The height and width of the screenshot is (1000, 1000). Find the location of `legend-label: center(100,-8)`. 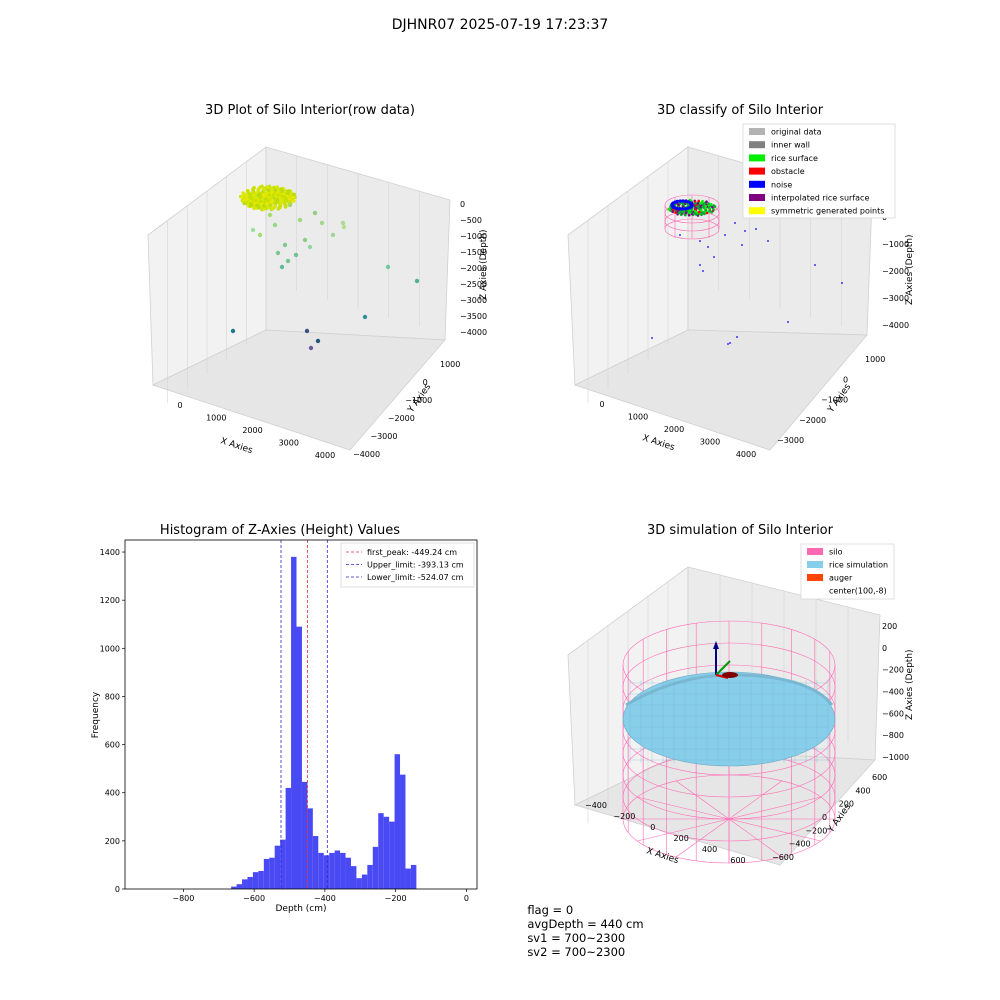

legend-label: center(100,-8) is located at coordinates (858, 591).